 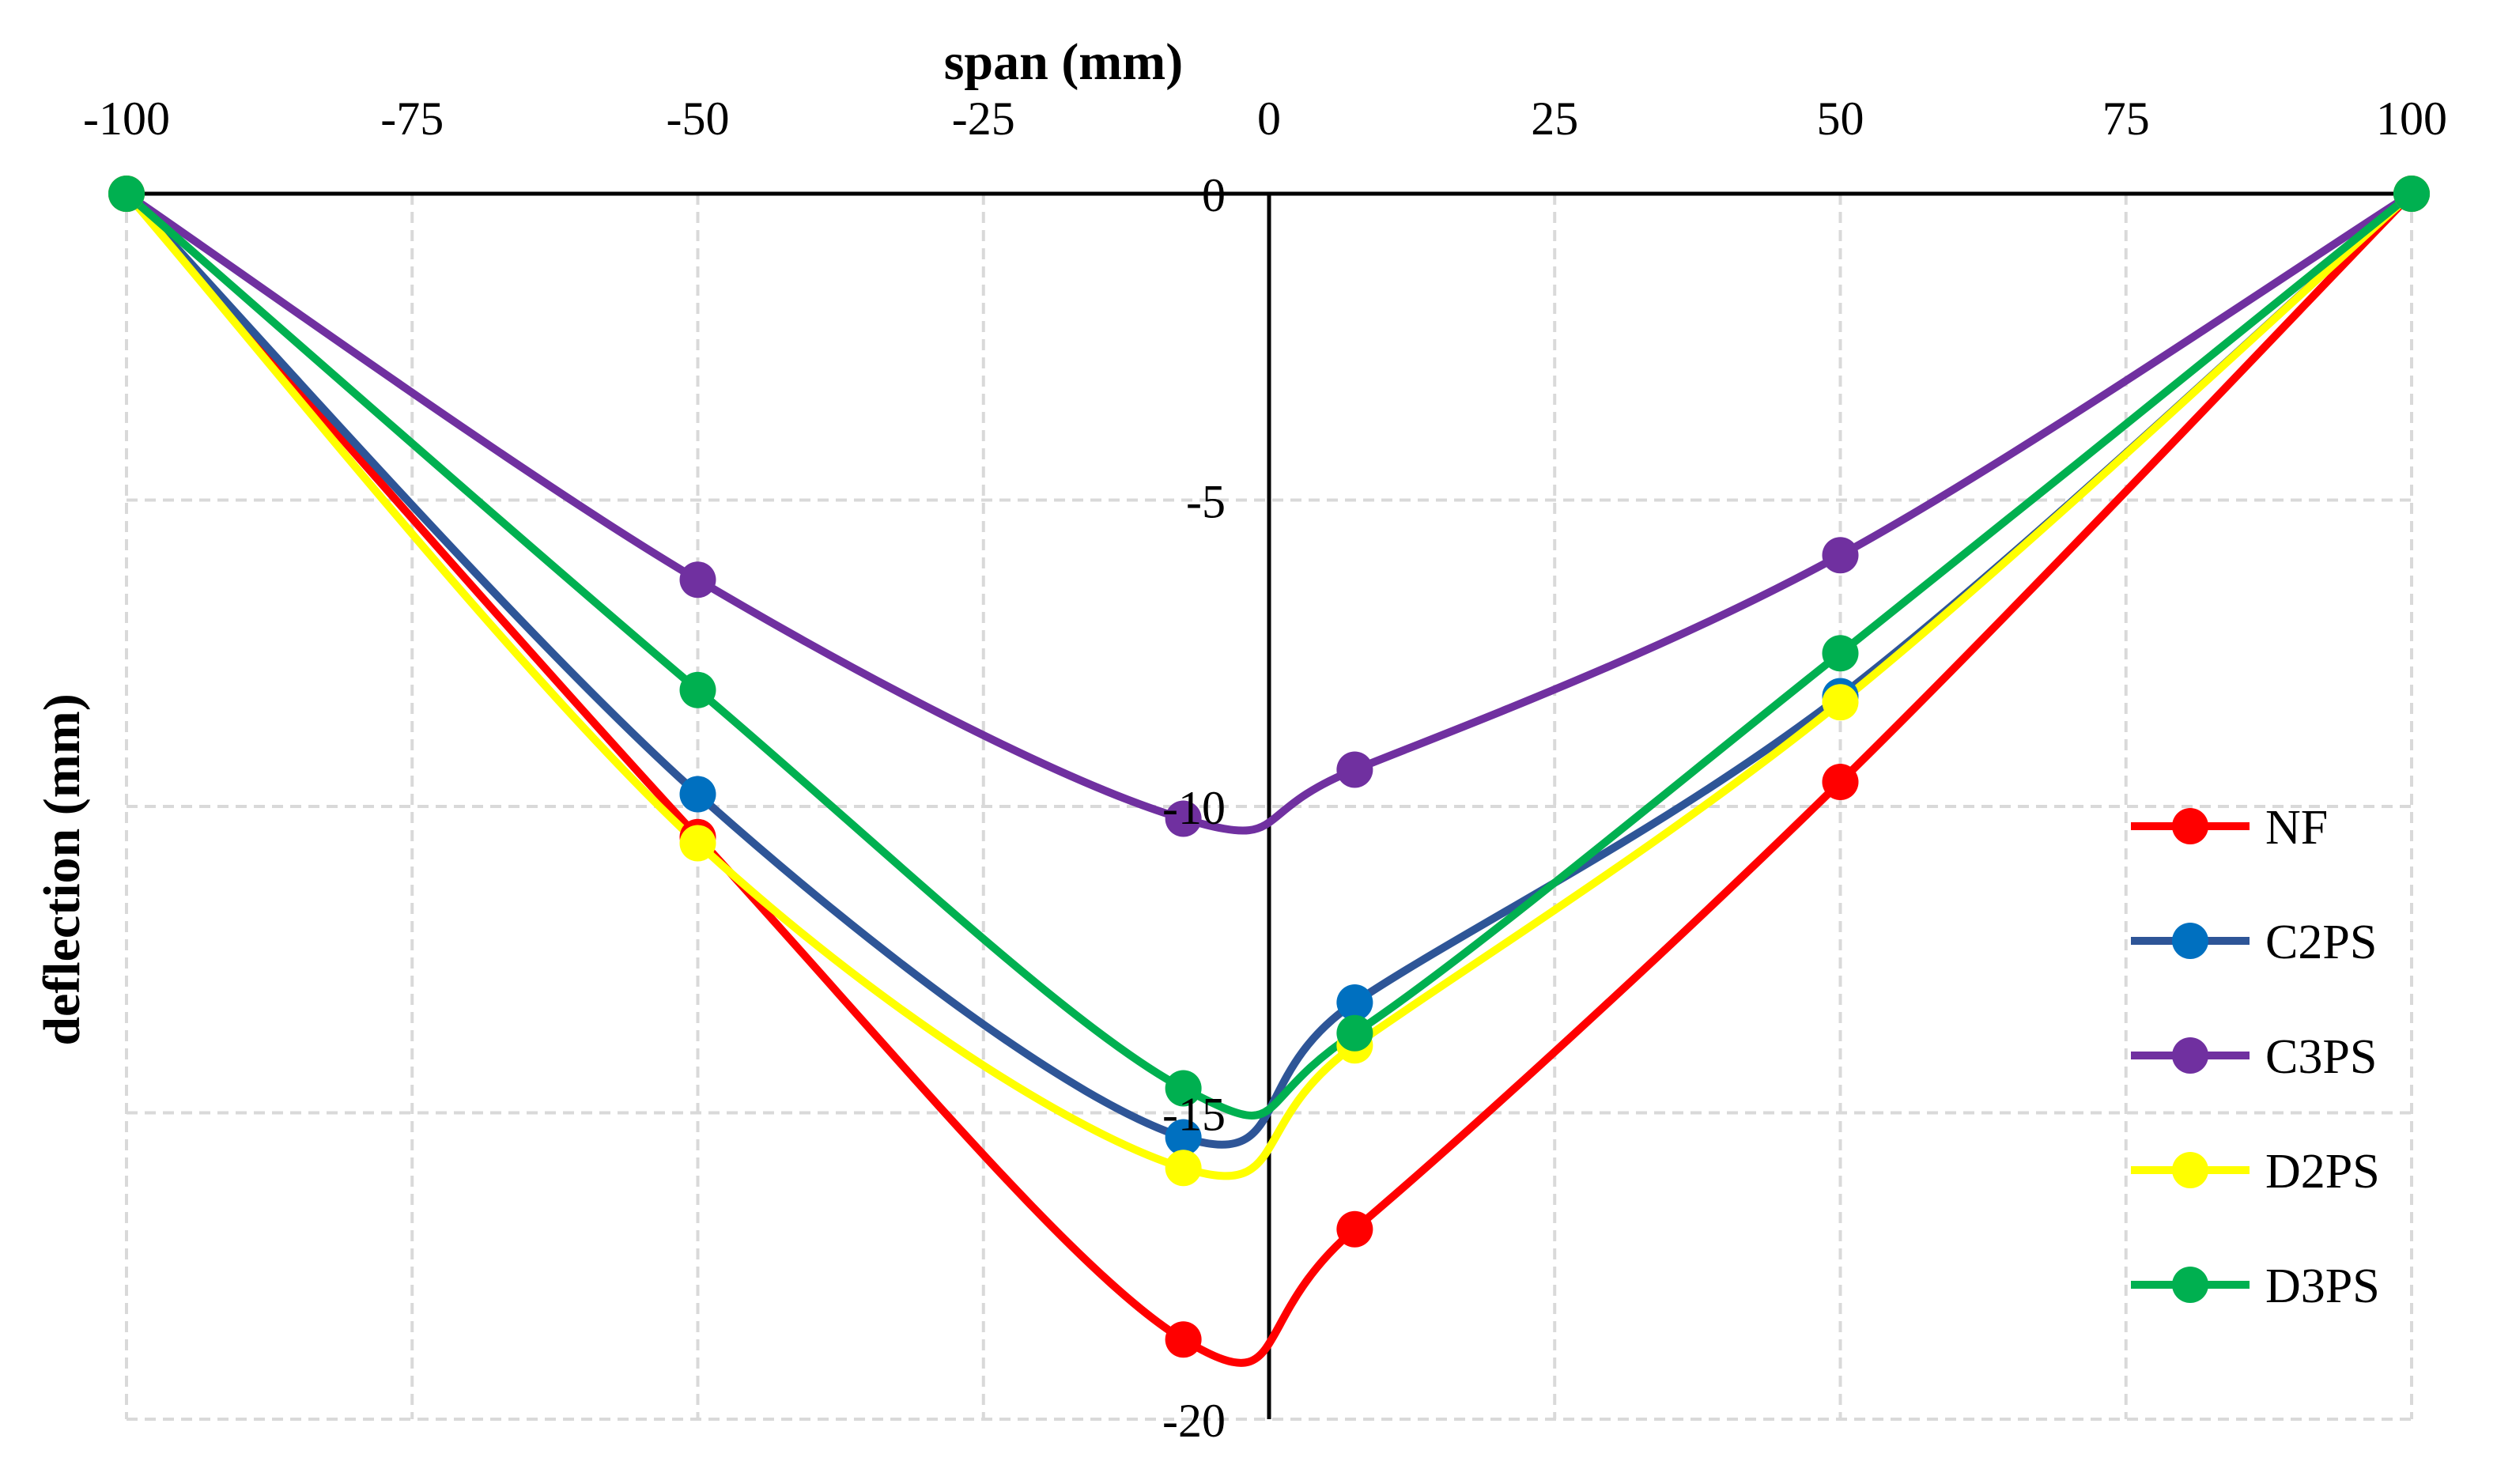 I want to click on legend-marker-c2ps, so click(x=2190, y=941).